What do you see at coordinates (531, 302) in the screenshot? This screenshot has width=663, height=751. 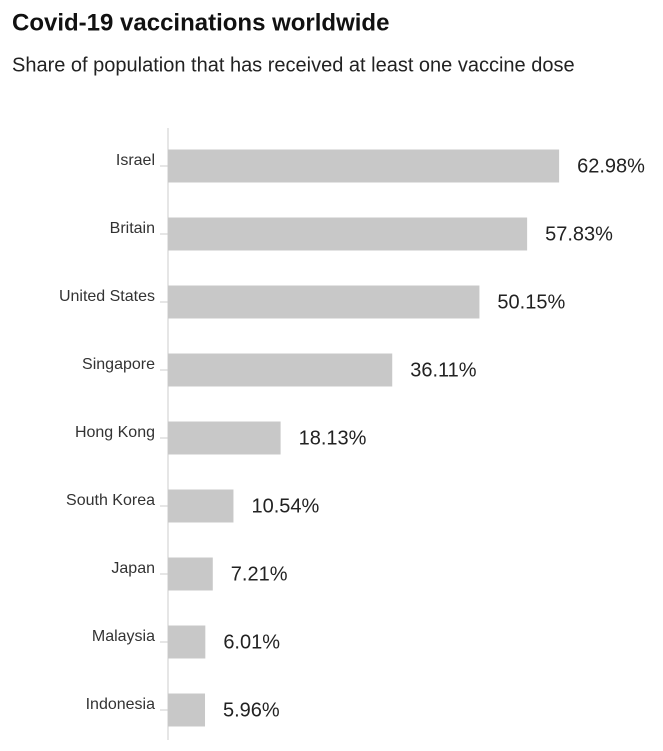 I see `value-label: 50.15%` at bounding box center [531, 302].